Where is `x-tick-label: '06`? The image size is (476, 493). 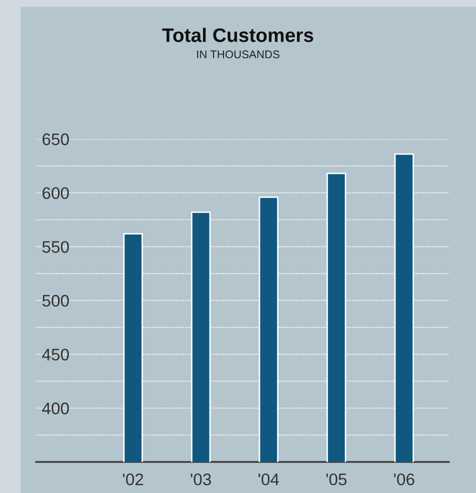
x-tick-label: '06 is located at coordinates (404, 479).